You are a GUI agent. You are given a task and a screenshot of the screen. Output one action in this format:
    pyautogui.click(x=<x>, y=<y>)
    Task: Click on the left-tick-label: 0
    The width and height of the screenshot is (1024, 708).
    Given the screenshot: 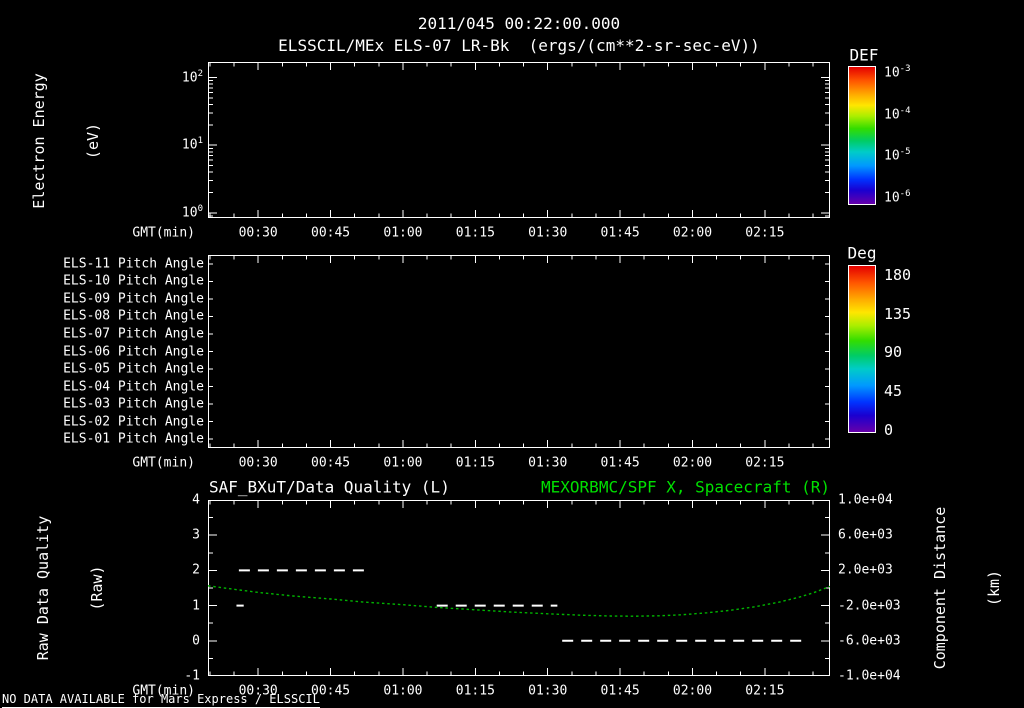 What is the action you would take?
    pyautogui.click(x=196, y=641)
    